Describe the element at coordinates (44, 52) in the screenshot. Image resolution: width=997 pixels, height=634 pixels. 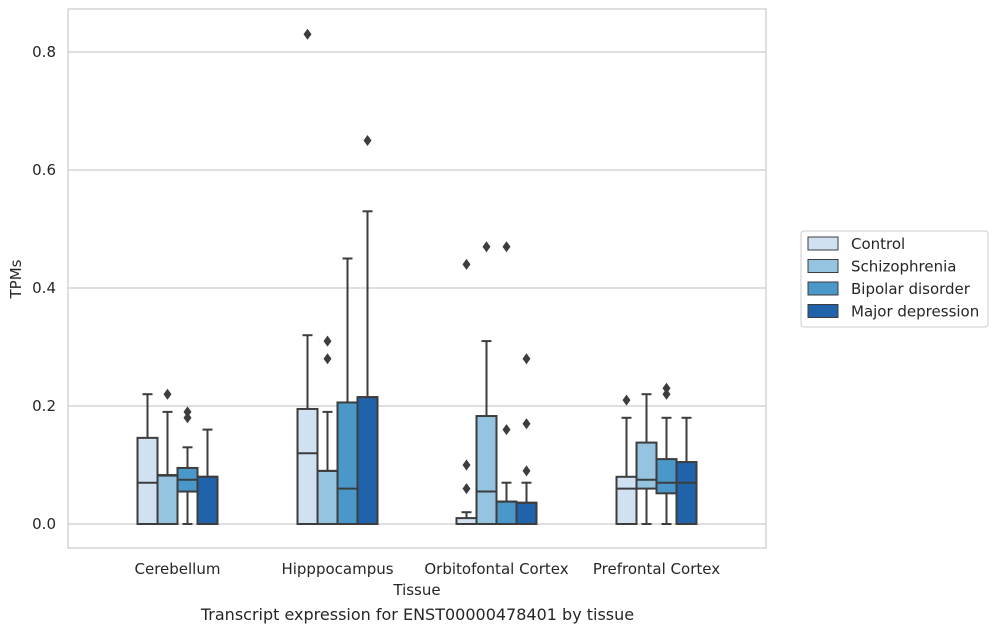
I see `y-tick-label: 0.8` at that location.